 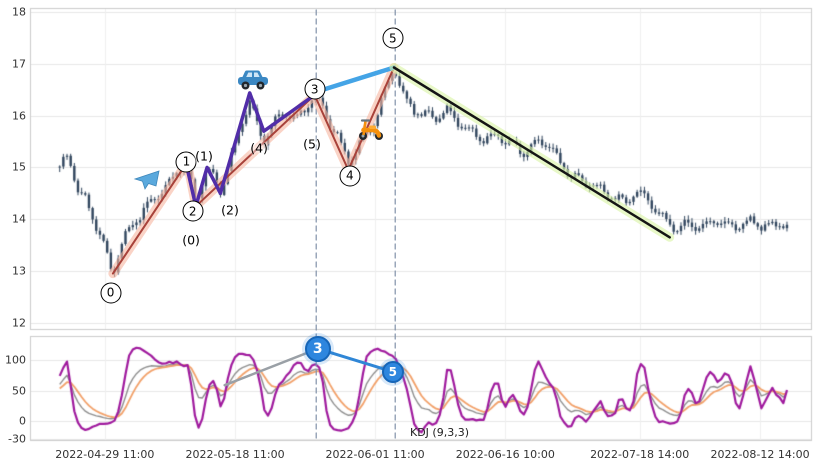 I want to click on wave-marker-3: 3, so click(x=315, y=89).